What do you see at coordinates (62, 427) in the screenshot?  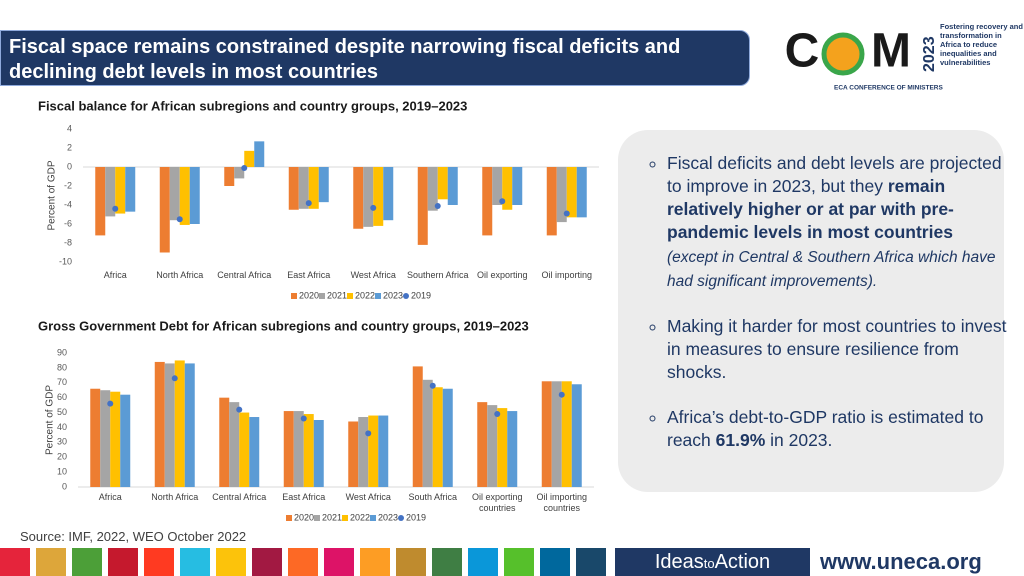 I see `y-tick-label: 40` at bounding box center [62, 427].